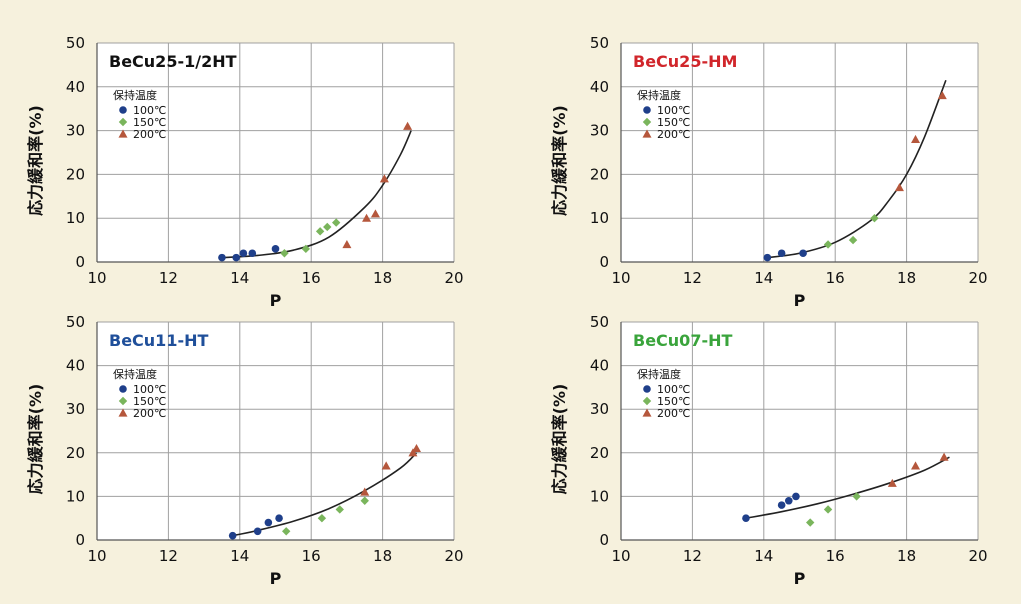 The width and height of the screenshot is (1021, 604). I want to click on chart-title: BeCu25-HM, so click(685, 61).